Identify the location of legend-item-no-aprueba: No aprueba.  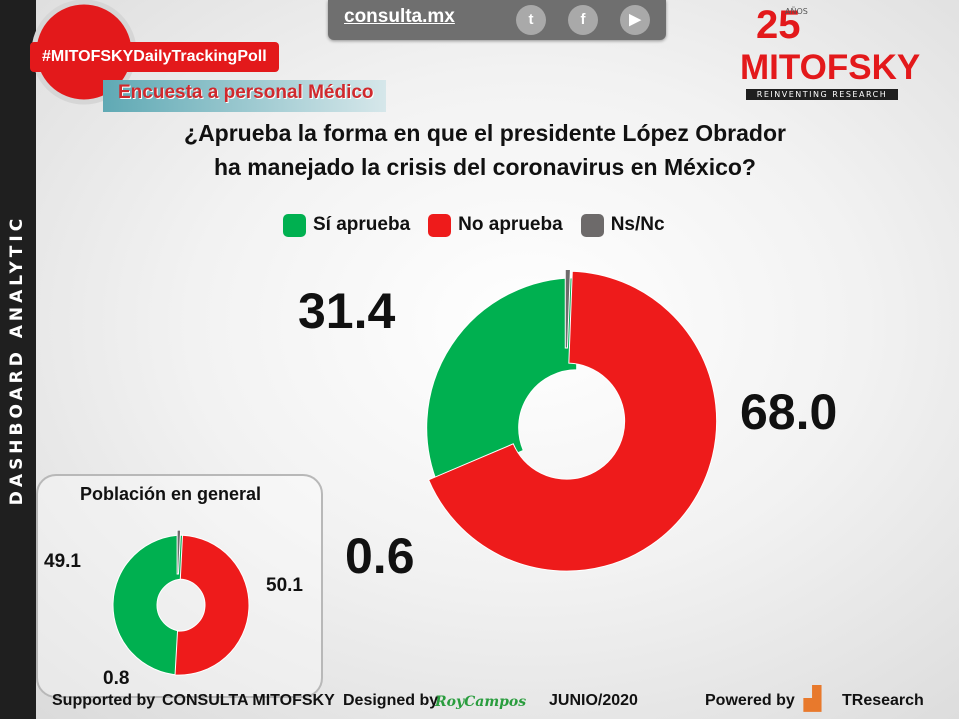
(495, 225).